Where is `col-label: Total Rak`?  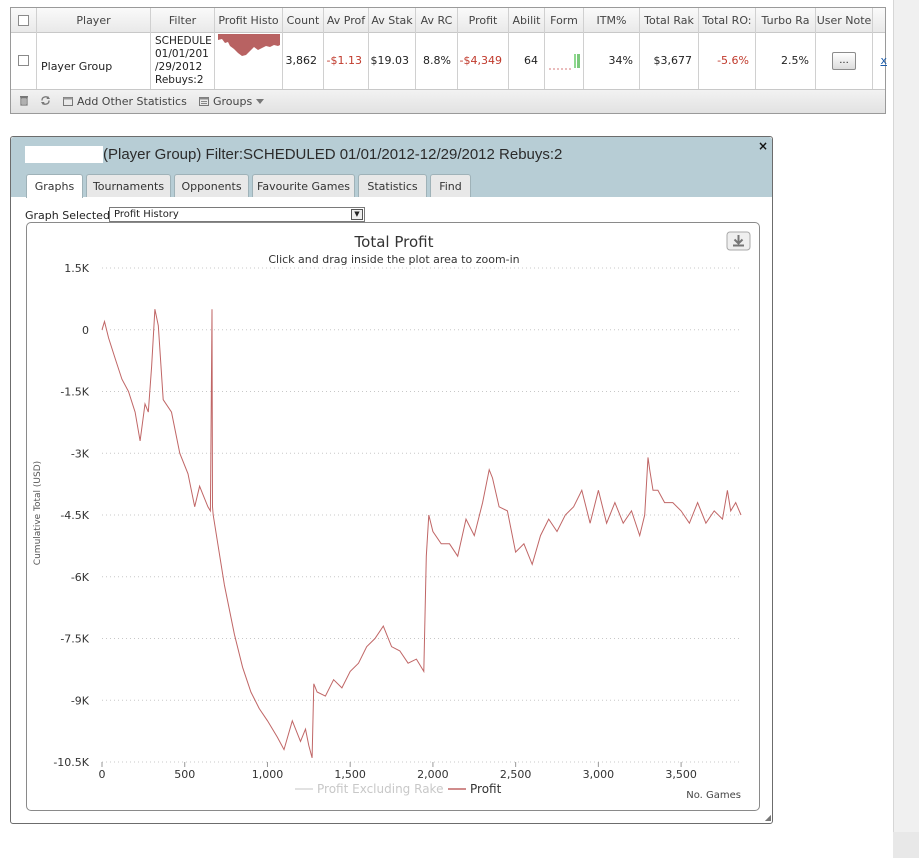
col-label: Total Rak is located at coordinates (669, 20).